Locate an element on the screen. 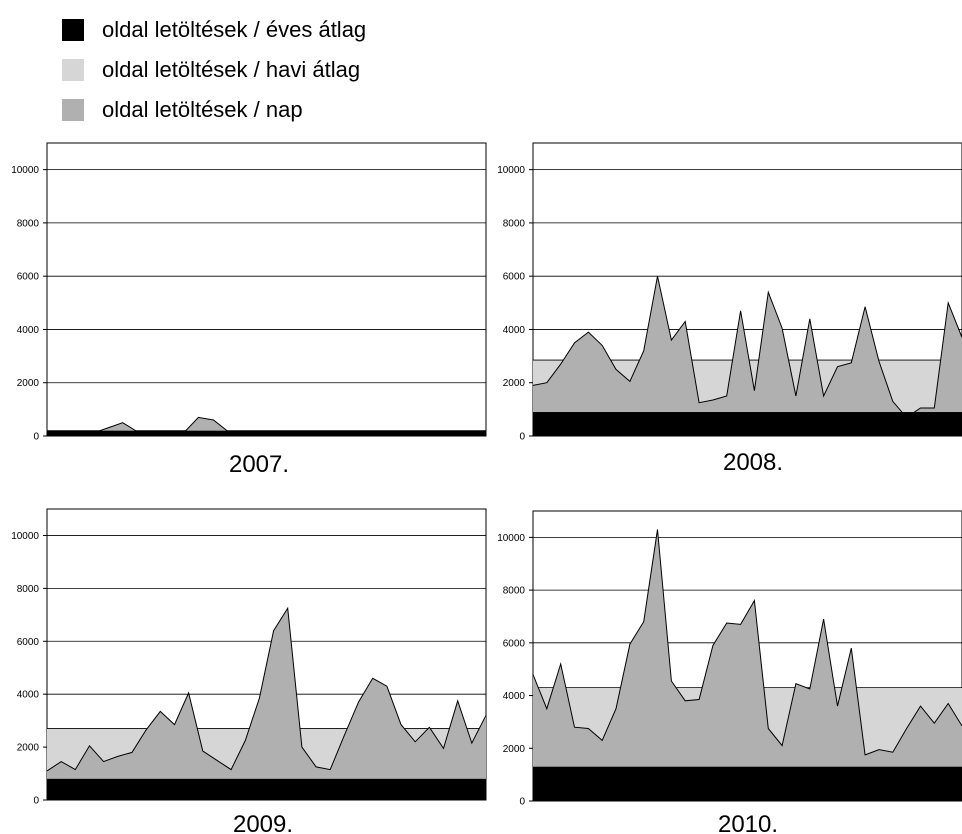 Image resolution: width=962 pixels, height=834 pixels. chart-year-label: 2007. is located at coordinates (259, 464).